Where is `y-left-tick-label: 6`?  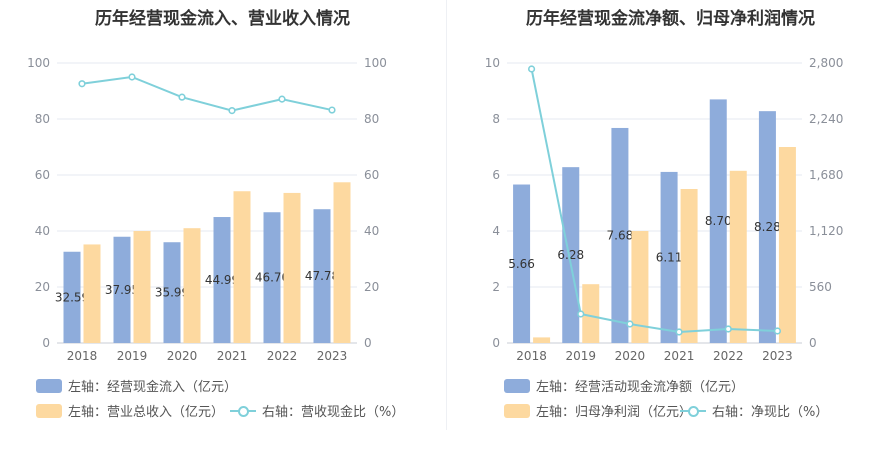
y-left-tick-label: 6 is located at coordinates (496, 175).